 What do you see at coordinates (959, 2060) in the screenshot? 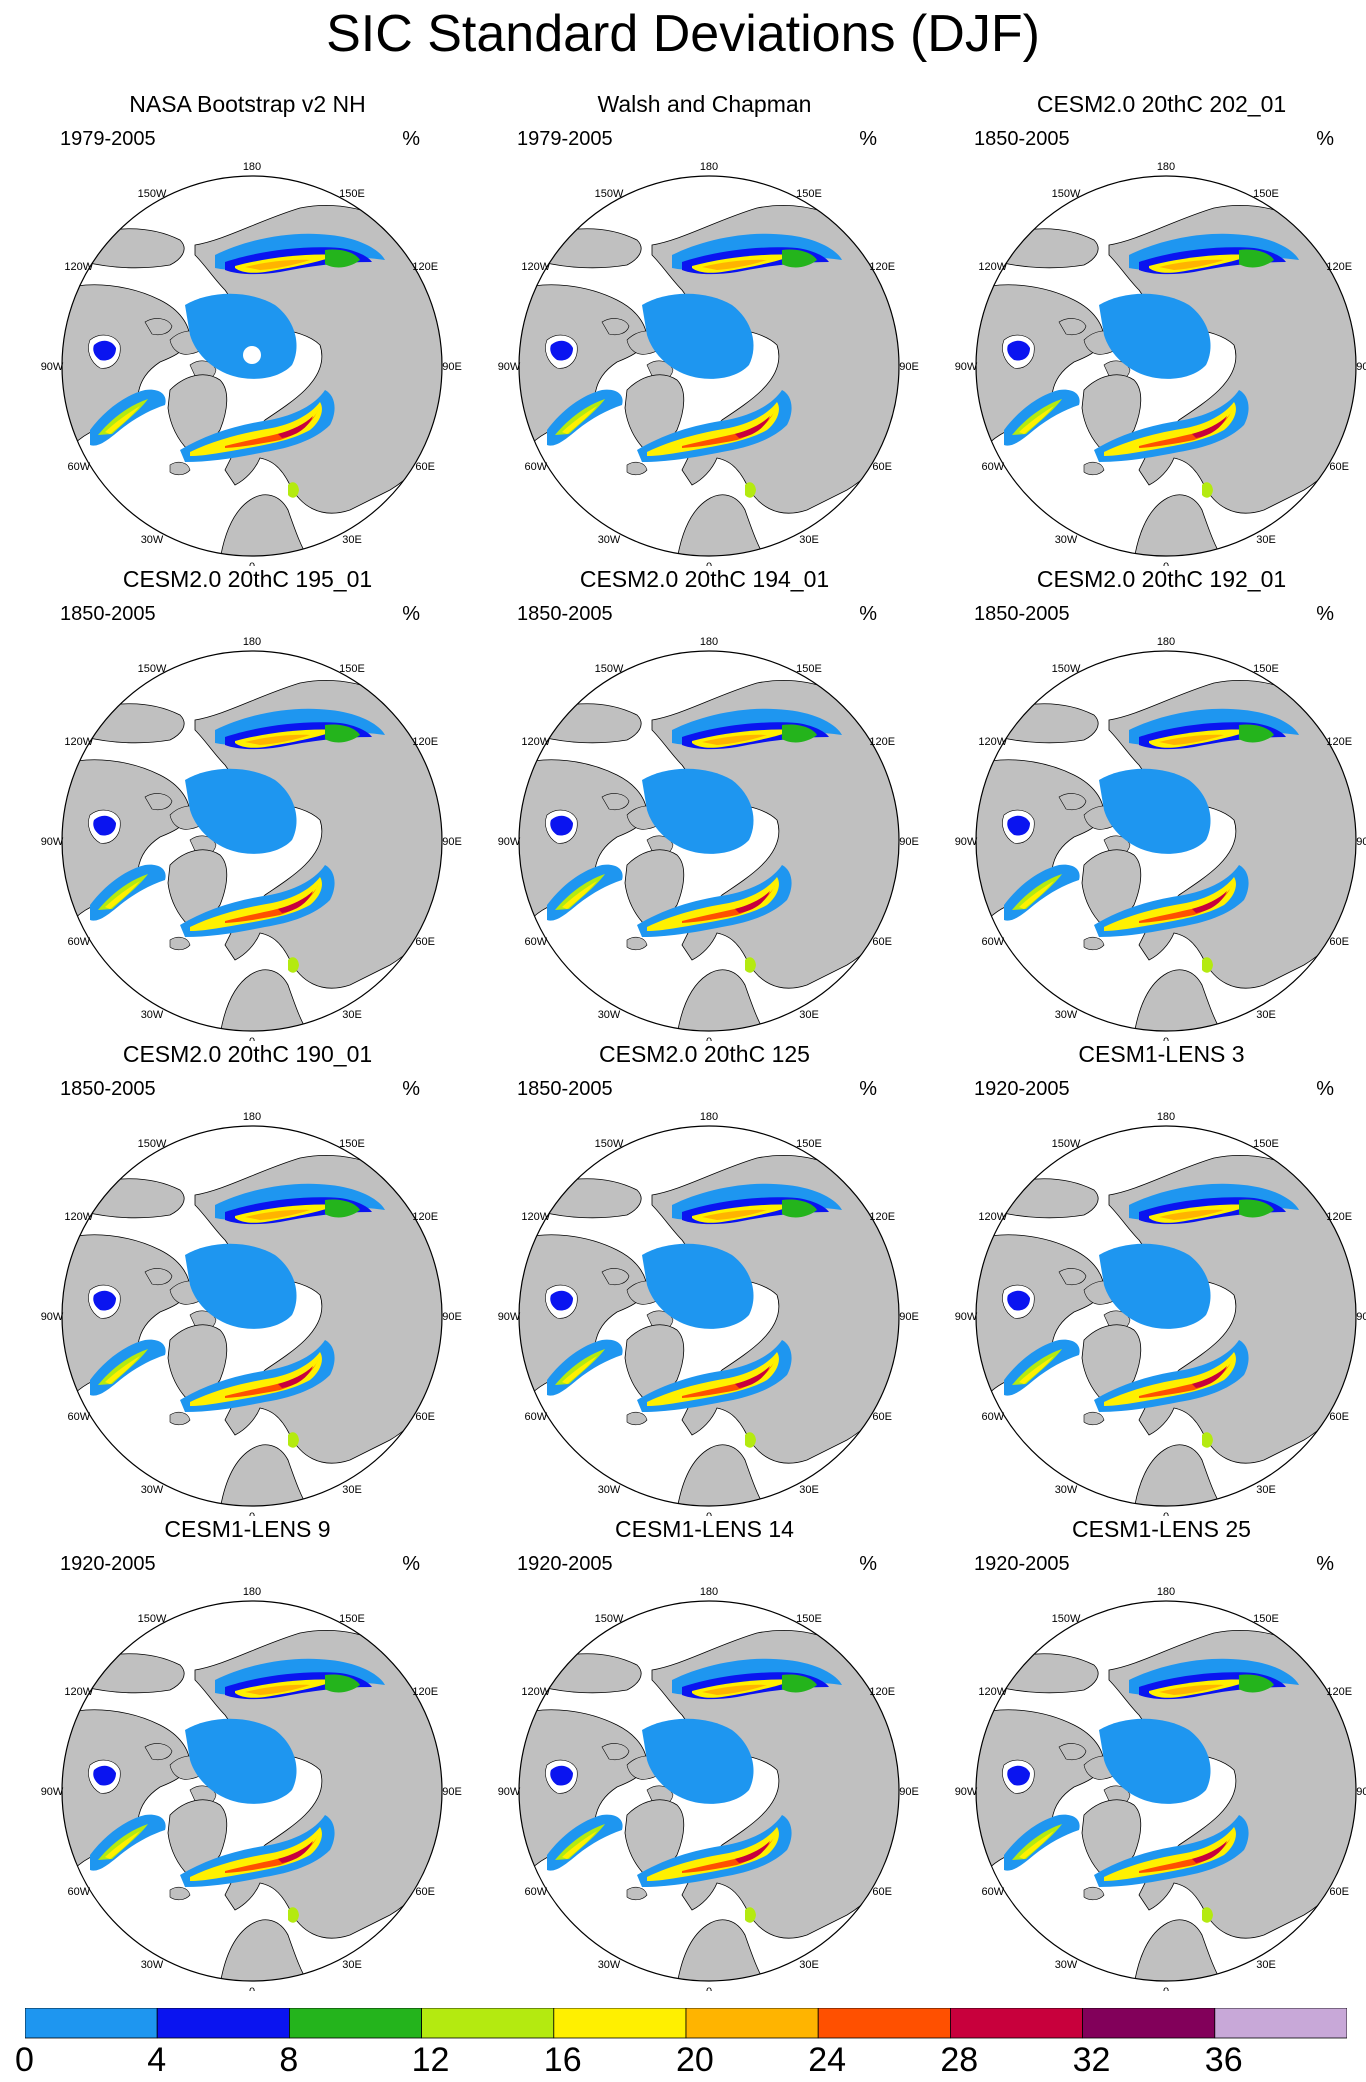
I see `colorbar-tick-label: 28` at bounding box center [959, 2060].